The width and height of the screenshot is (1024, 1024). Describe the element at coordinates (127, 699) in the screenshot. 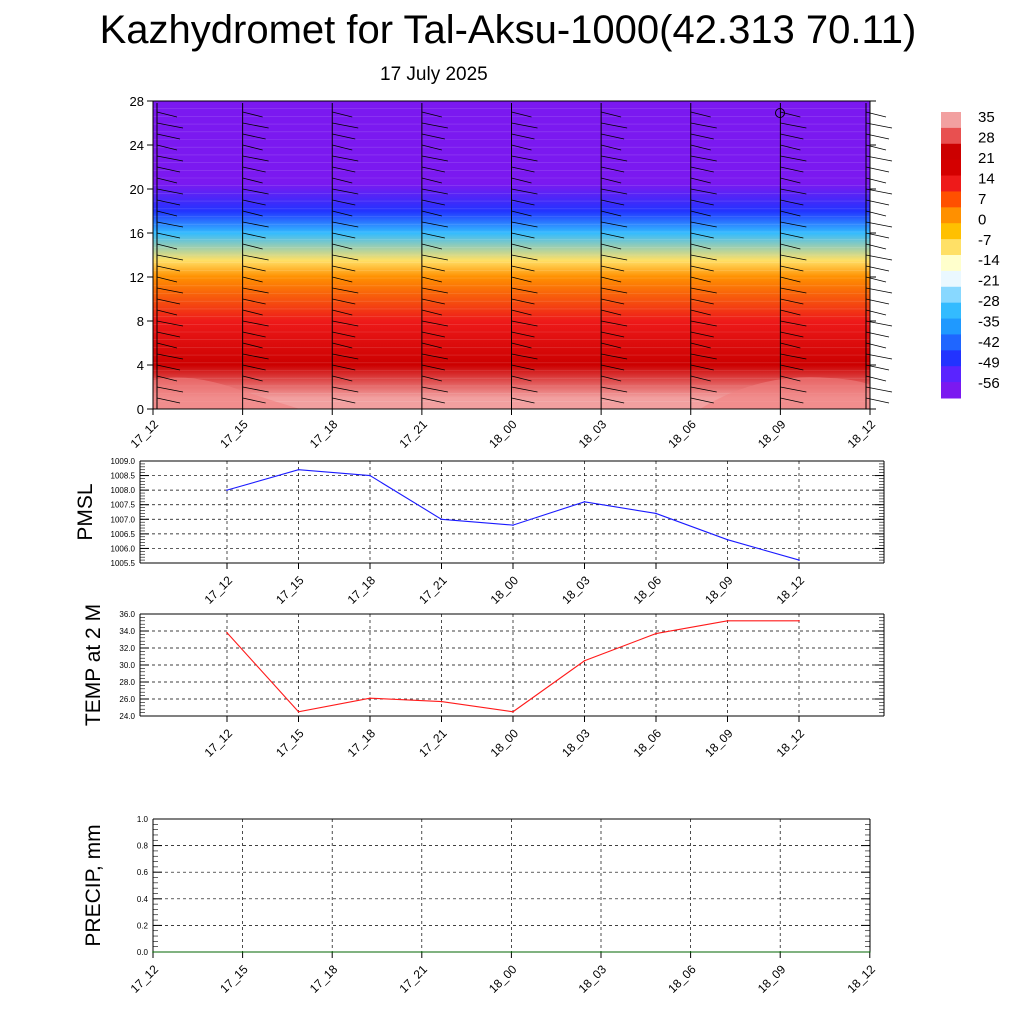

I see `y-tick-label: 26.0` at that location.